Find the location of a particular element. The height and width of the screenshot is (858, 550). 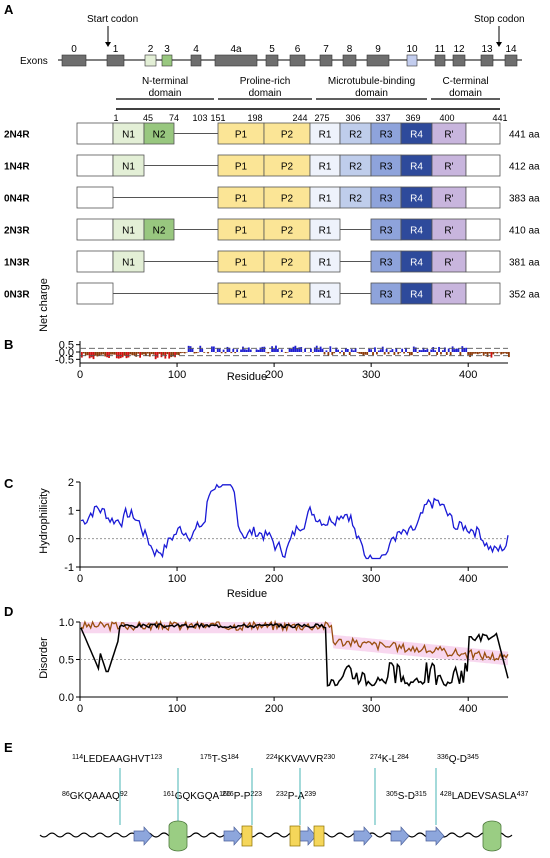

domain-title: C-terminal is located at coordinates (465, 81).